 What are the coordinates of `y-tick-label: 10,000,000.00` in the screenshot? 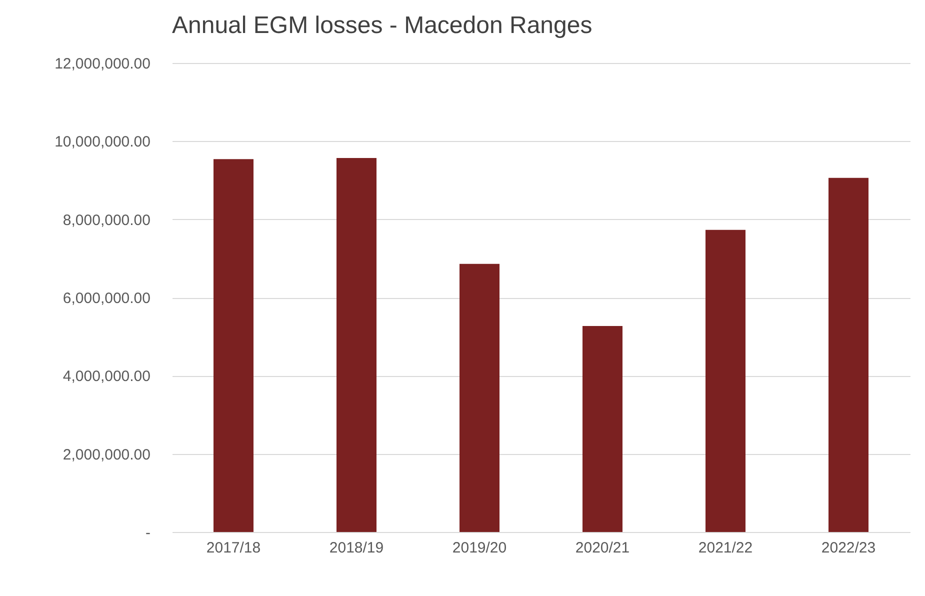 It's located at (102, 142).